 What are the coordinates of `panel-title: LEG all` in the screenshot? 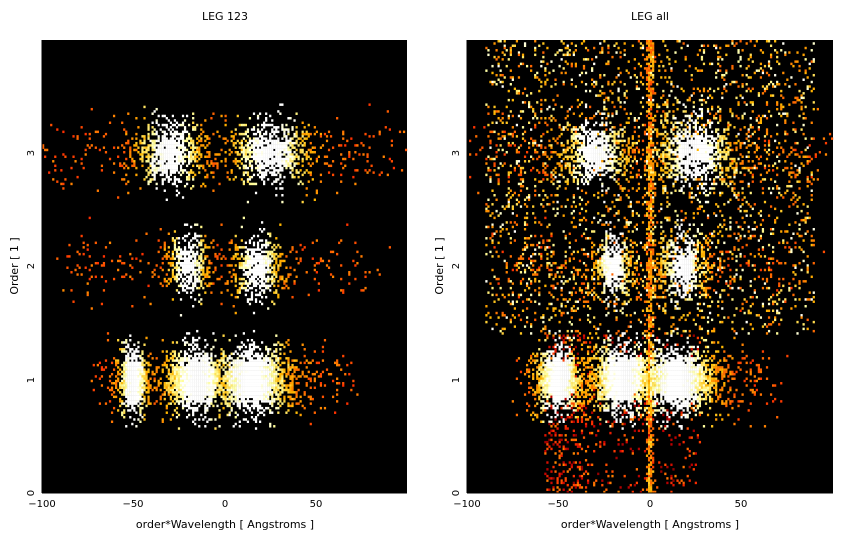 It's located at (650, 16).